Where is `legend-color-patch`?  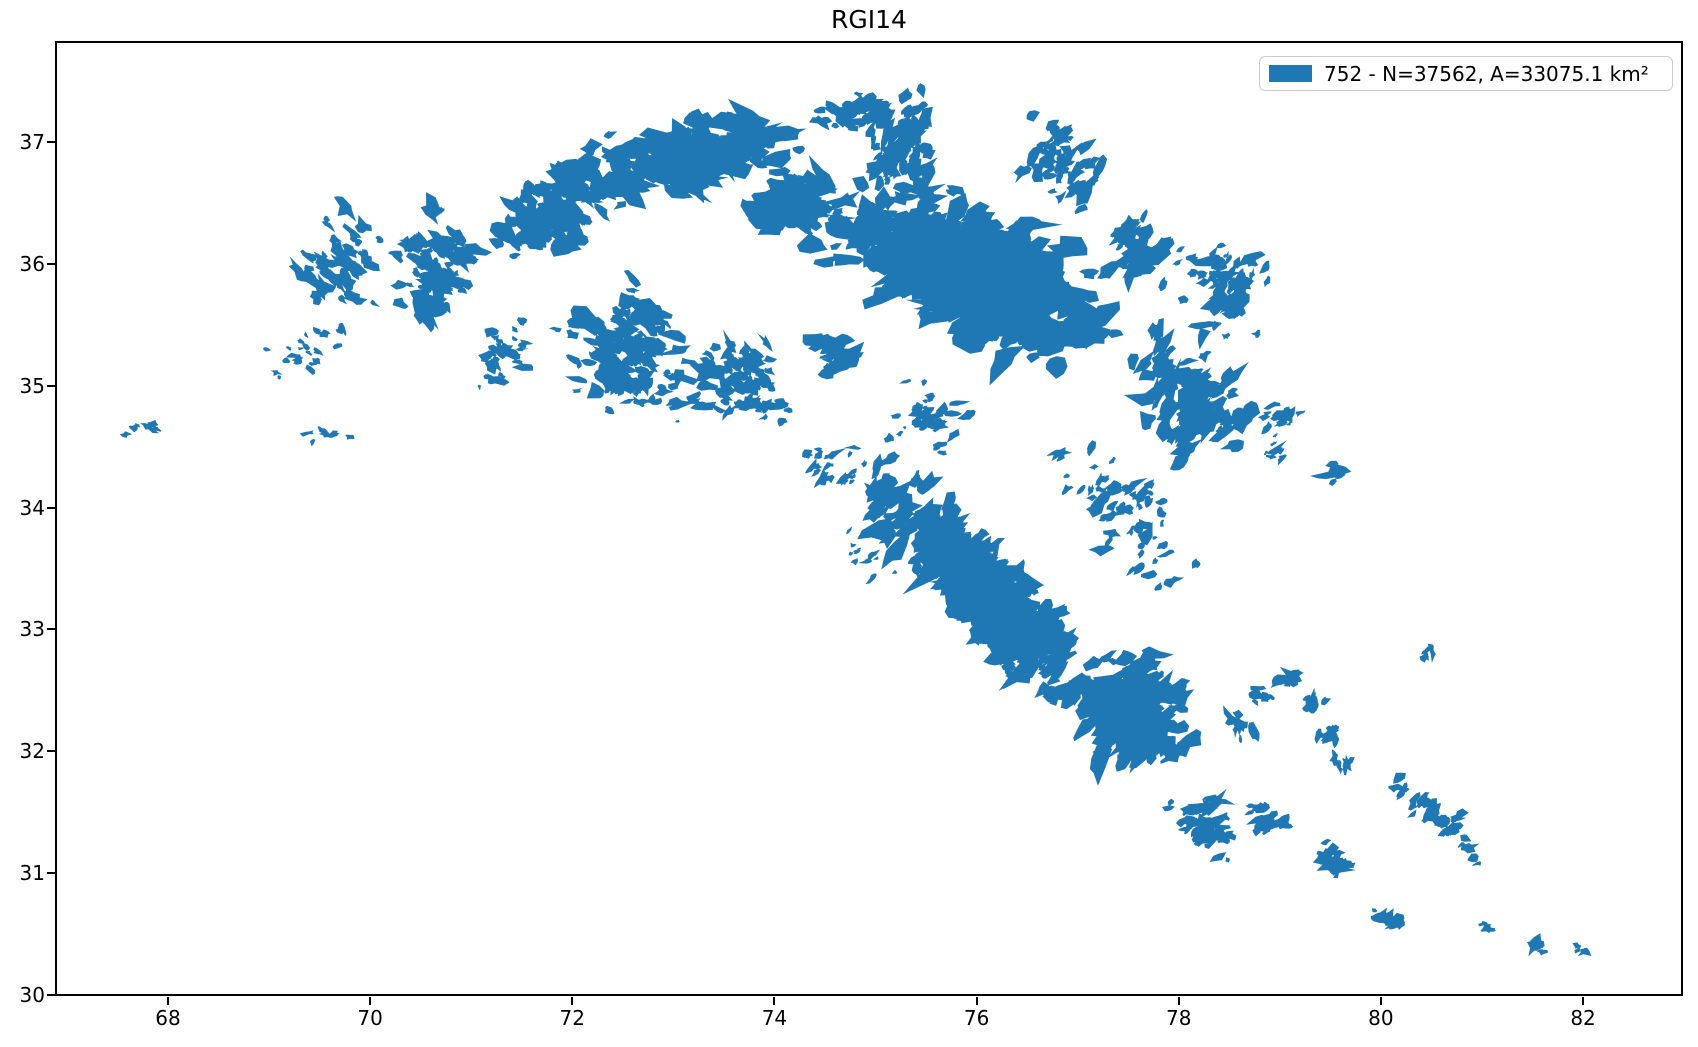
legend-color-patch is located at coordinates (1290, 73).